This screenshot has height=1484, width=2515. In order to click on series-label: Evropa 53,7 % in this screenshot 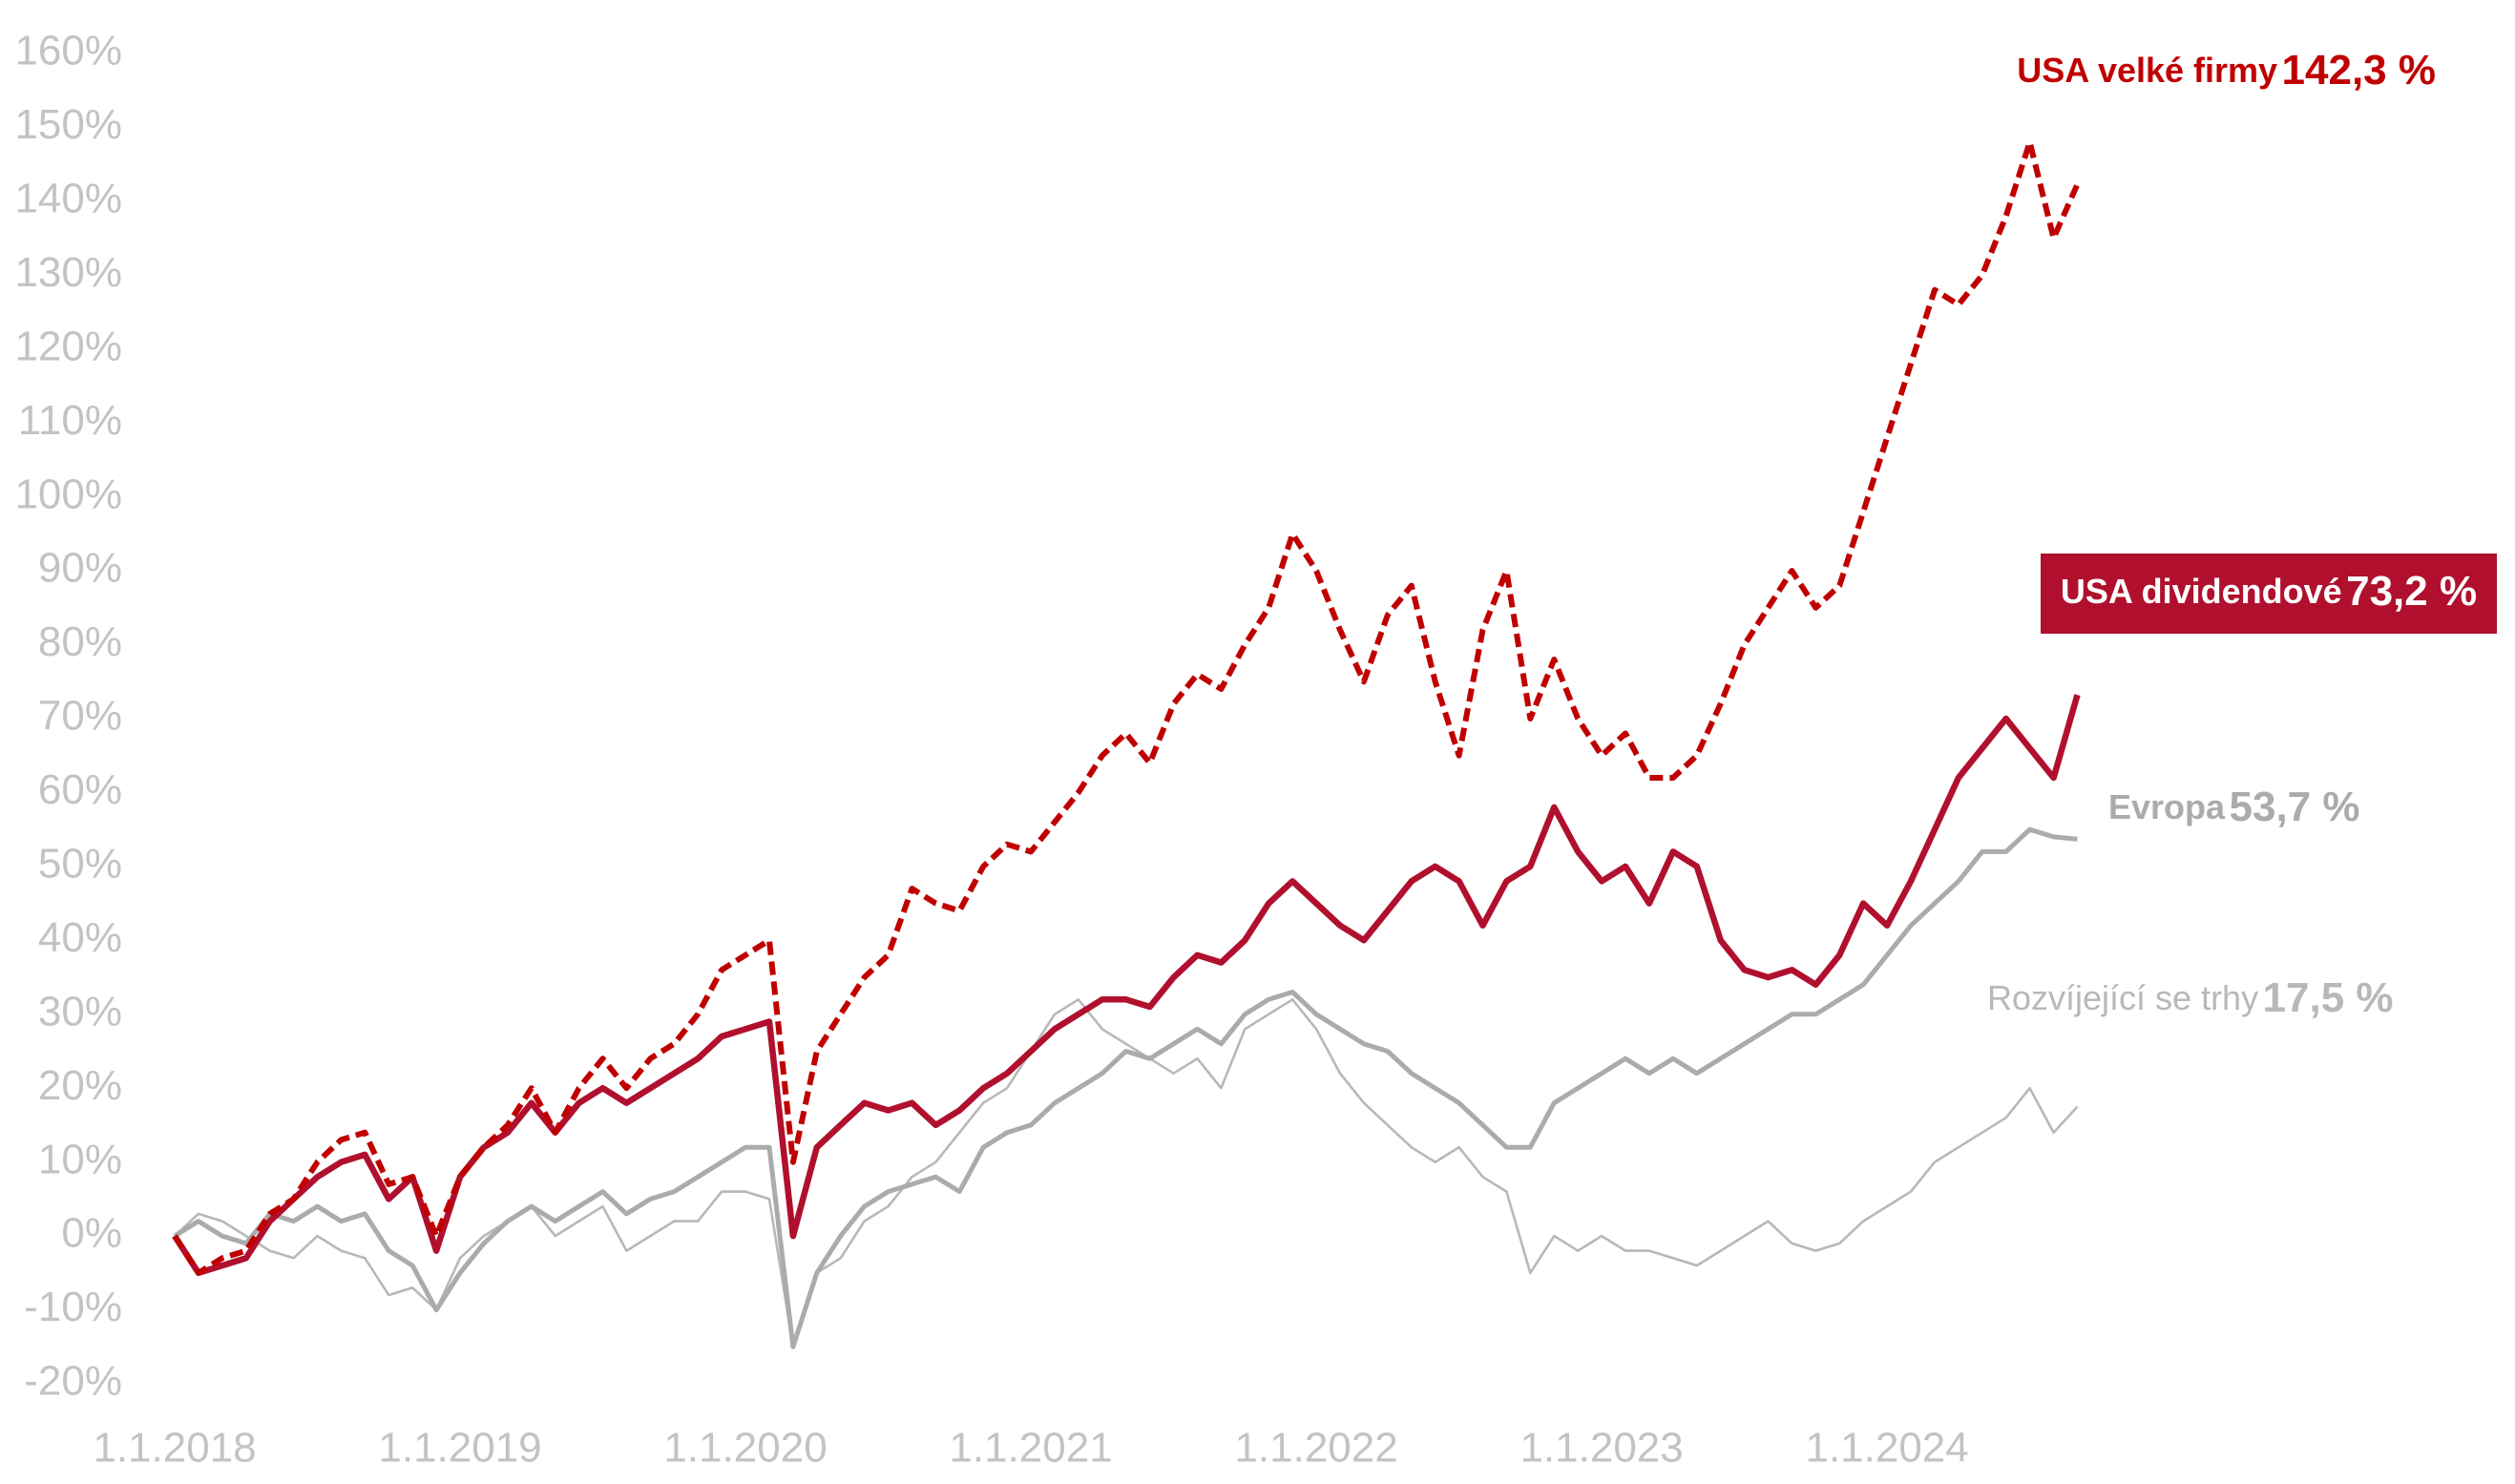, I will do `click(2233, 807)`.